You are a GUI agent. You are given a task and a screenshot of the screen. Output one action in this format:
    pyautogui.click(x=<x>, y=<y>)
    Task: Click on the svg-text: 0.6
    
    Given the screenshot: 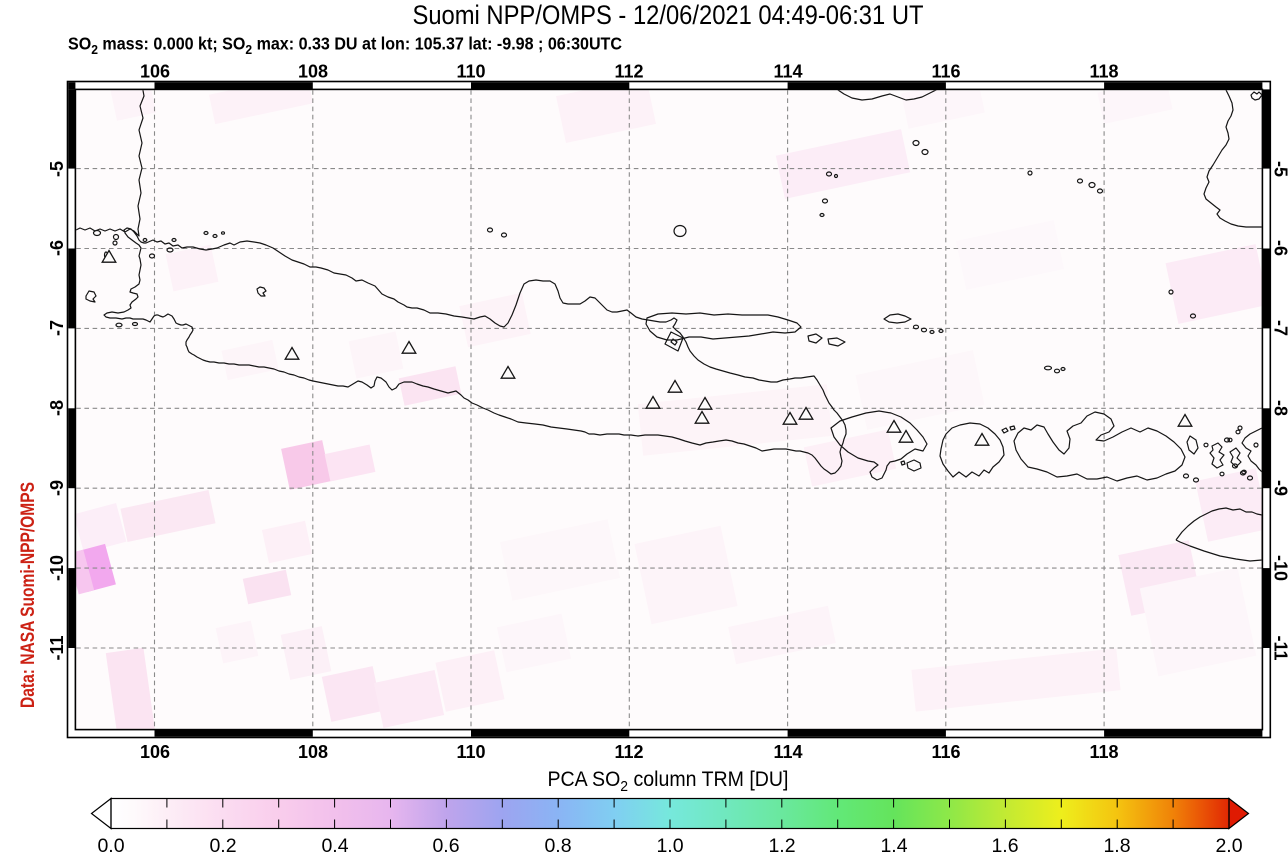 What is the action you would take?
    pyautogui.click(x=445, y=845)
    